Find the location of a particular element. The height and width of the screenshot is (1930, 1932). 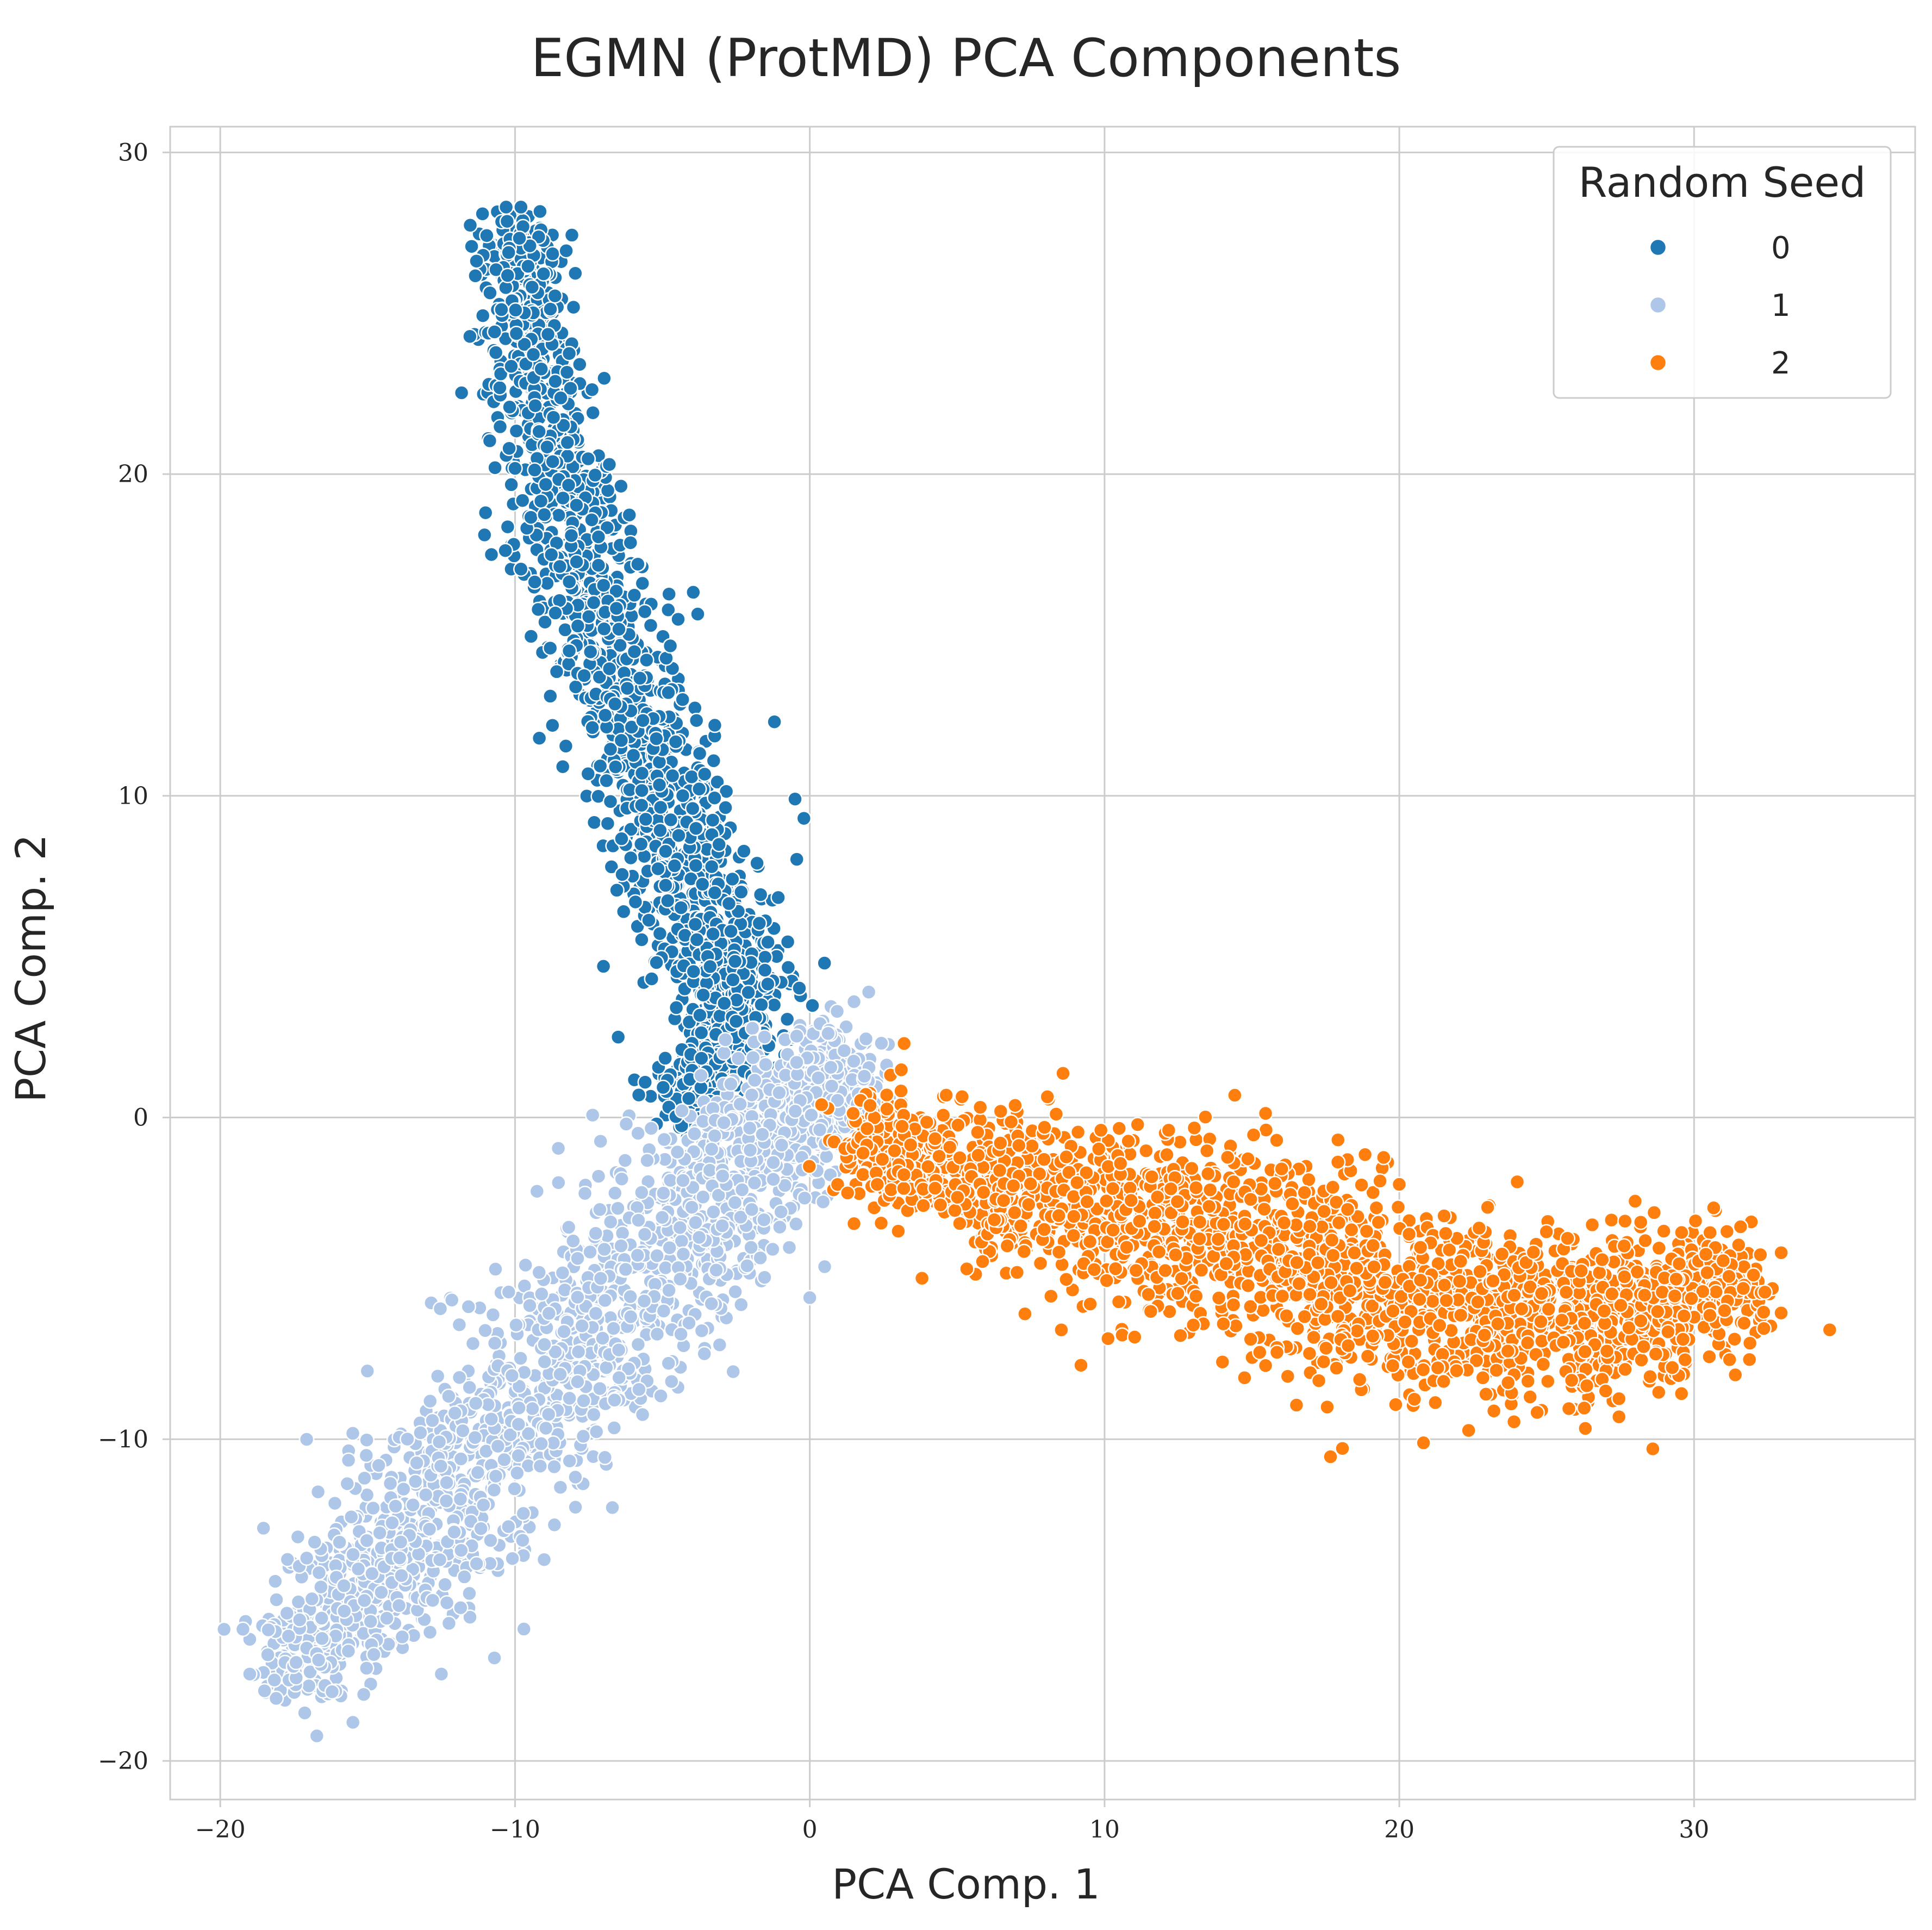

y-tick-label: 20 is located at coordinates (133, 474).